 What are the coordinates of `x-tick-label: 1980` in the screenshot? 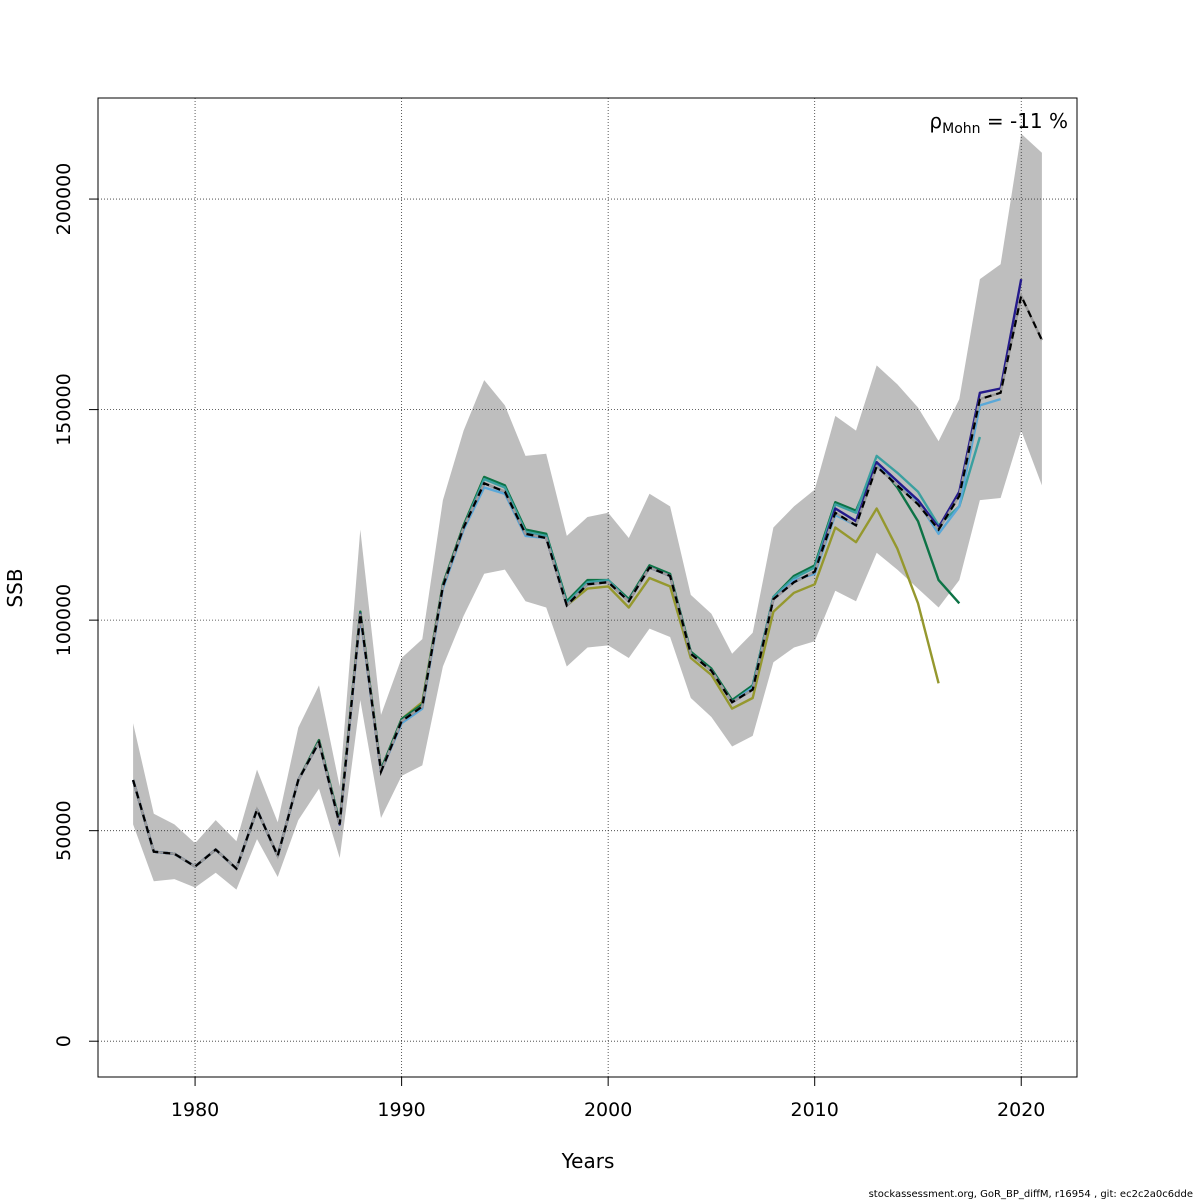 It's located at (195, 1110).